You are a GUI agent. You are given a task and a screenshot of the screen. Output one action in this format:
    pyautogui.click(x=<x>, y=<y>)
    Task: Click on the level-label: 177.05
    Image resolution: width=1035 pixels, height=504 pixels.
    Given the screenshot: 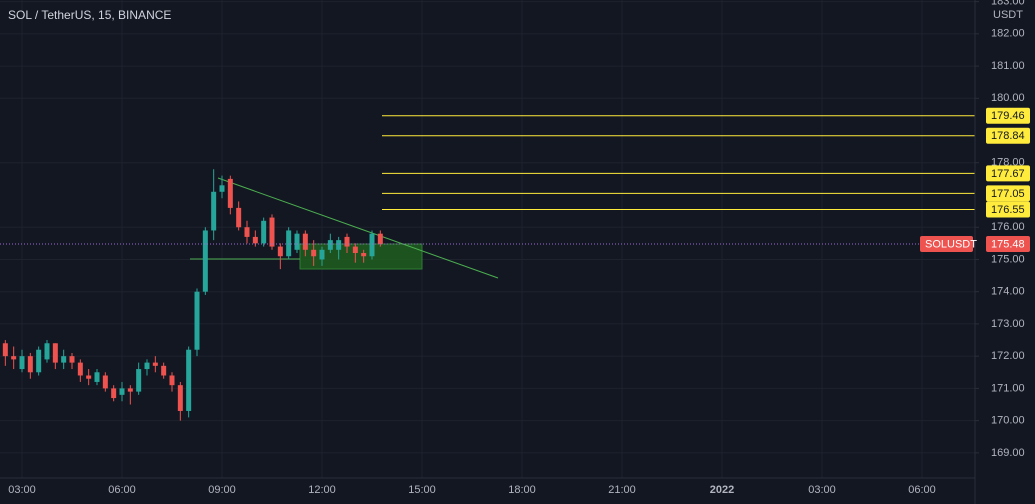 What is the action you would take?
    pyautogui.click(x=1008, y=194)
    